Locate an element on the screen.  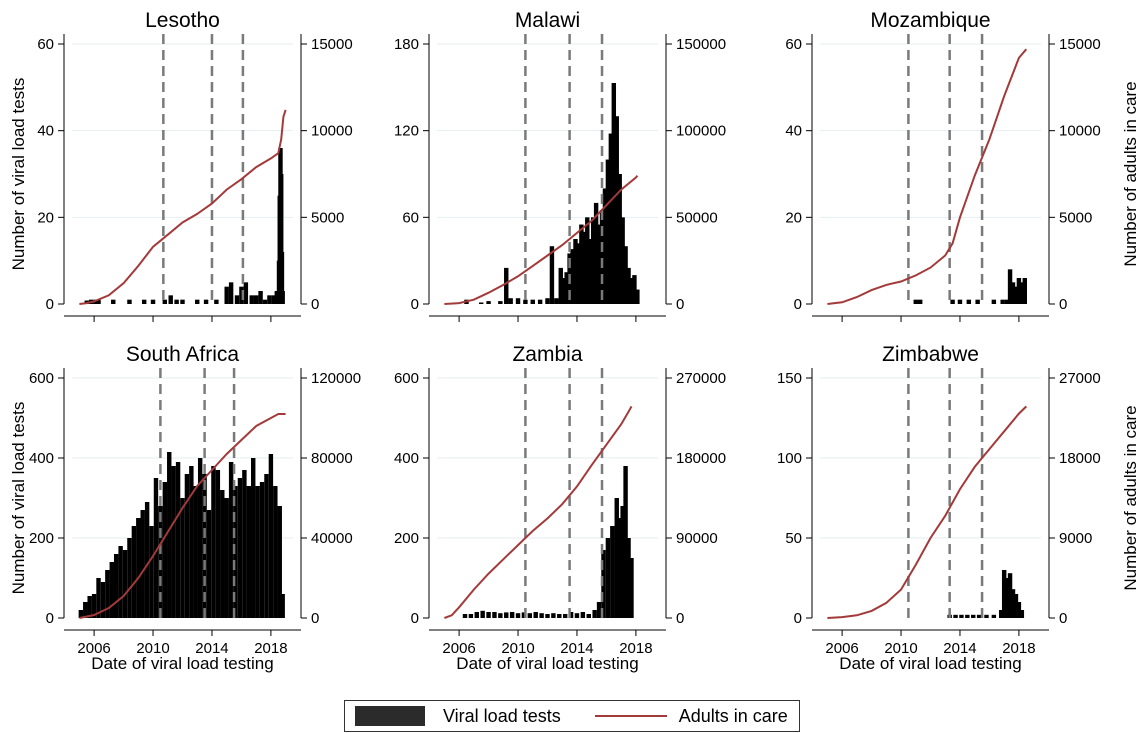
y-tick-label: 50 is located at coordinates (793, 538).